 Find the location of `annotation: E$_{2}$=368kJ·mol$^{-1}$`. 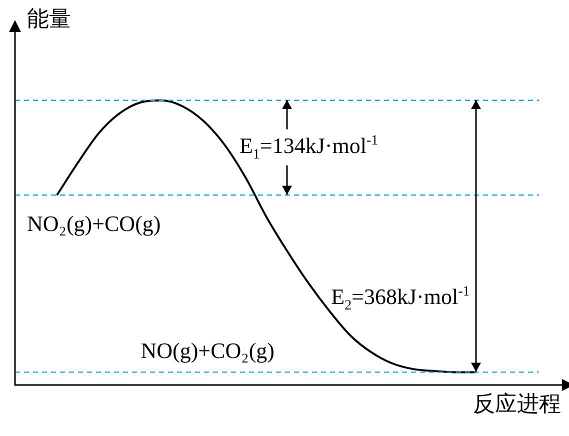

annotation: E$_{2}$=368kJ·mol$^{-1}$ is located at coordinates (400, 299).